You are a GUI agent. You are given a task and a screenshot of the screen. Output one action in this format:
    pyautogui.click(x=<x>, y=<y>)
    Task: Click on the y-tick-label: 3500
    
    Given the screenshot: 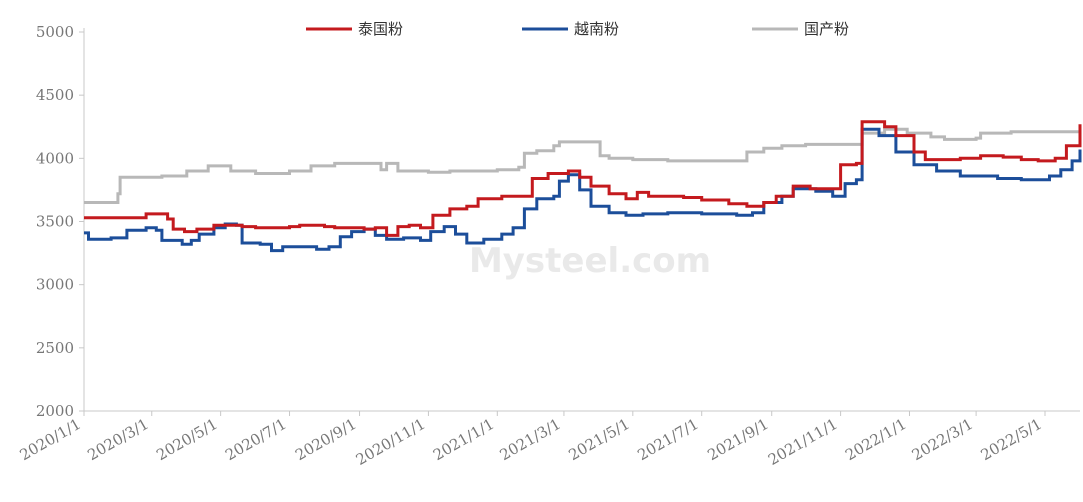 What is the action you would take?
    pyautogui.click(x=55, y=222)
    